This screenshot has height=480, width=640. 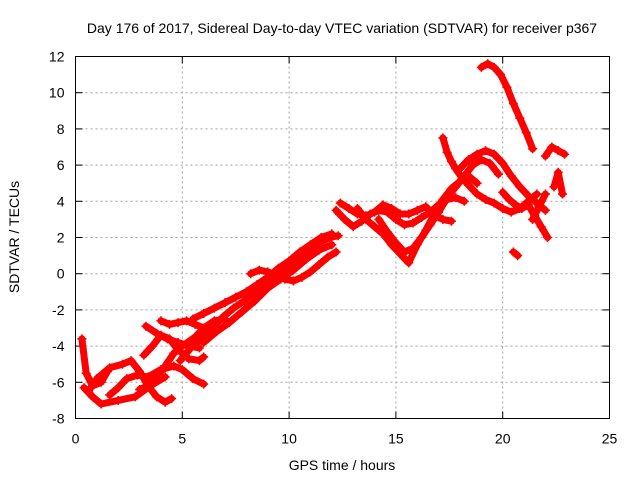 I want to click on y-tick-label: -2, so click(x=58, y=310).